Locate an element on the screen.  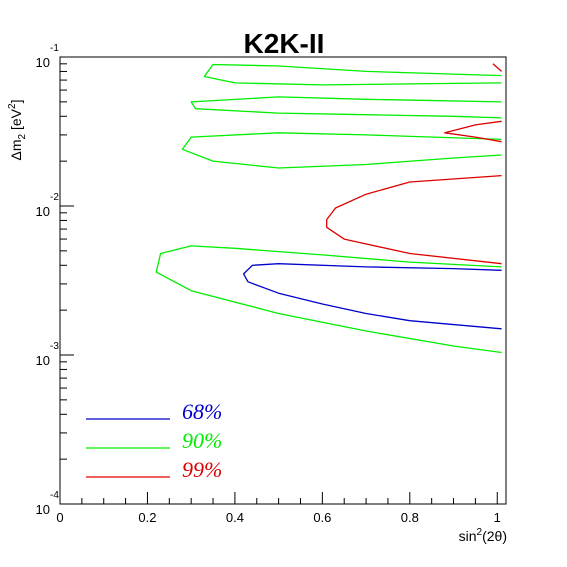
x-axis-label: sin2(2θ) is located at coordinates (483, 535).